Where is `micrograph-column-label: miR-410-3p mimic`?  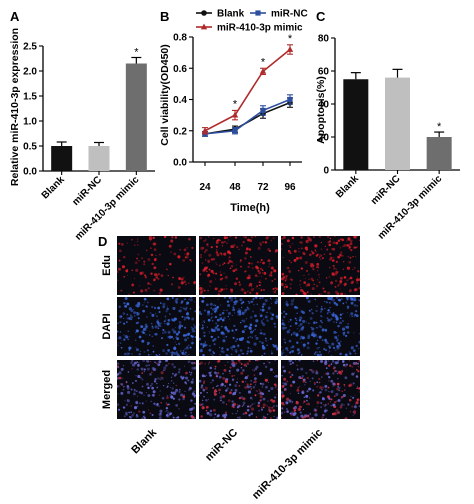 micrograph-column-label: miR-410-3p mimic is located at coordinates (287, 464).